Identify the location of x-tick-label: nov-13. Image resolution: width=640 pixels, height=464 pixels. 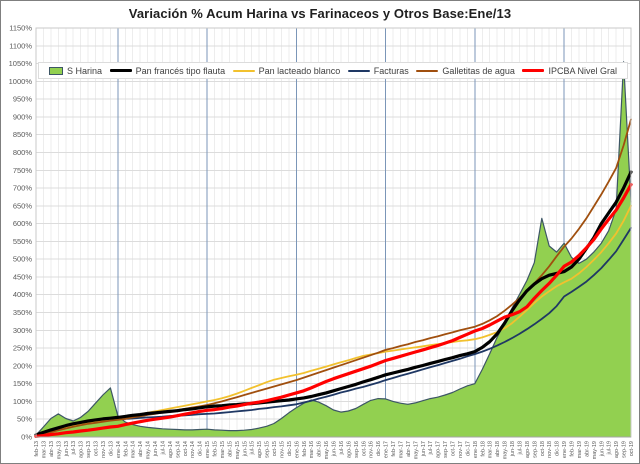
(104, 449).